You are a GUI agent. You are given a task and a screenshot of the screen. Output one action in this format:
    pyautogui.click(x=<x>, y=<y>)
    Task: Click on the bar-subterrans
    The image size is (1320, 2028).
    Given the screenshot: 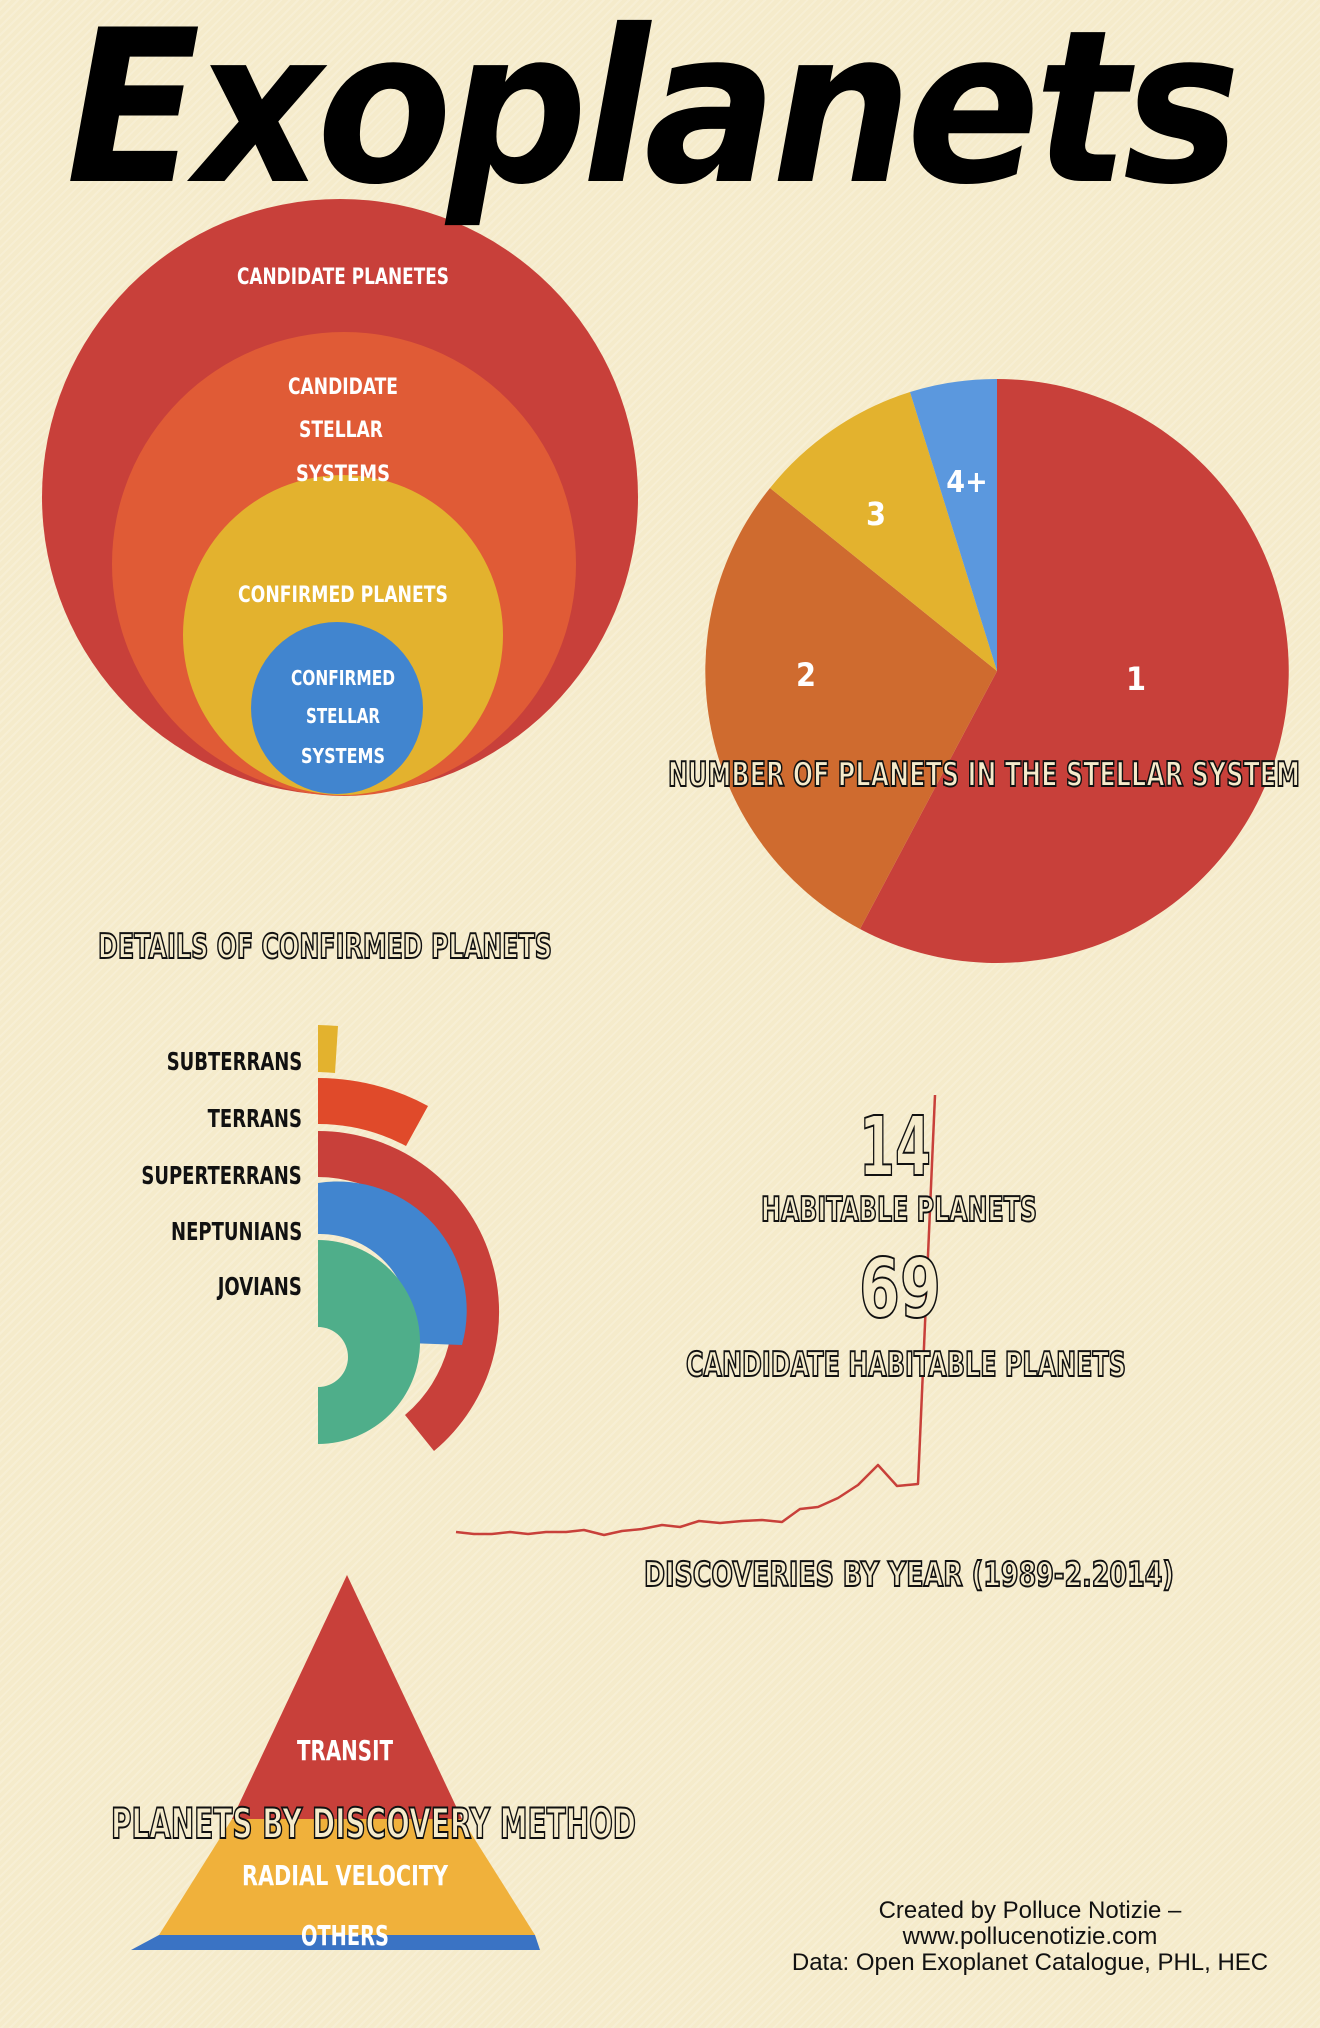 What is the action you would take?
    pyautogui.click(x=328, y=1049)
    